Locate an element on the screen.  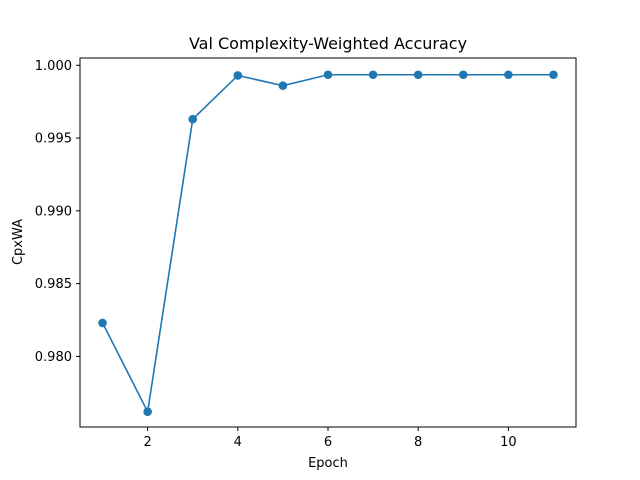
x-tick-label: 8 is located at coordinates (418, 442).